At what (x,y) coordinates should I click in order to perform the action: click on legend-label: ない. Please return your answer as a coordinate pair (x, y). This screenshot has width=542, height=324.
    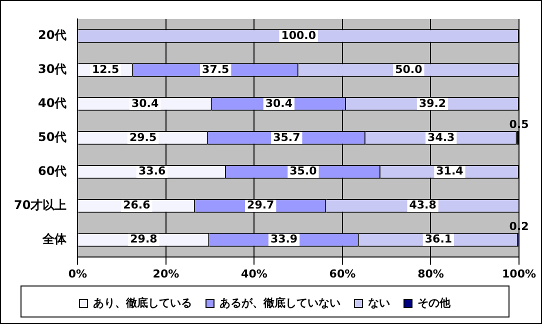
    Looking at the image, I should click on (379, 303).